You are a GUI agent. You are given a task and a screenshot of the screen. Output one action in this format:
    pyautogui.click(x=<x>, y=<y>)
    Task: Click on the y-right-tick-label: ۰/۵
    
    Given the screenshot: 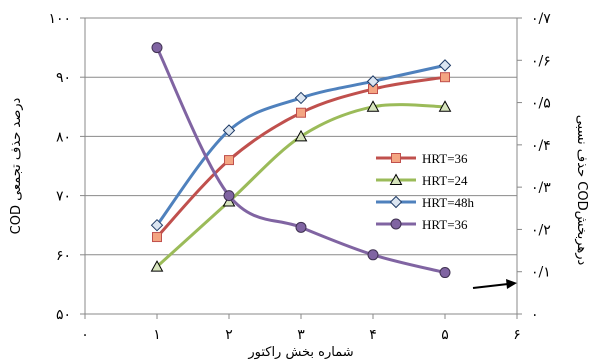 What is the action you would take?
    pyautogui.click(x=541, y=104)
    